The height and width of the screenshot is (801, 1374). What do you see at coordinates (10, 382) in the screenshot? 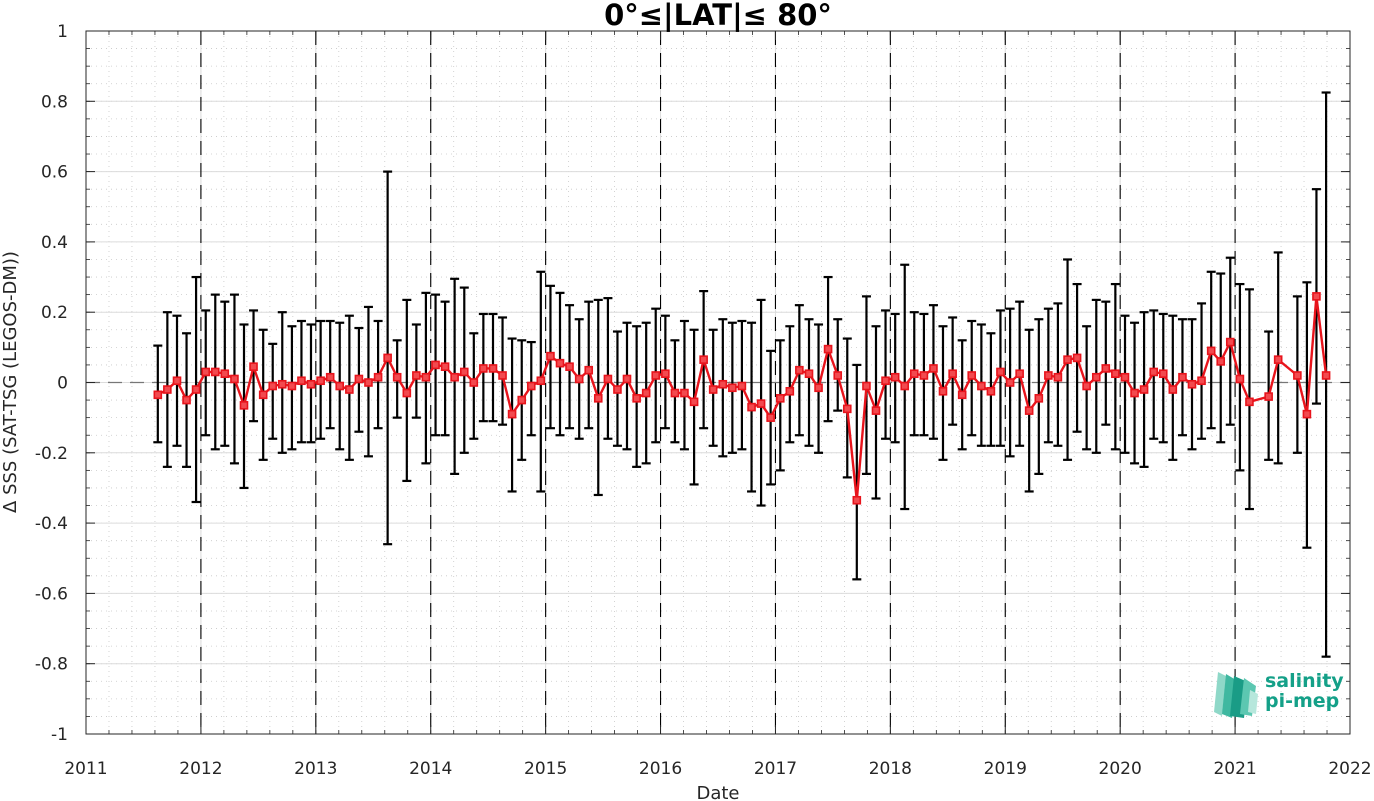
I see `y-axis-label: Δ SSS (SAT-TSG (LEGOS-DM))` at bounding box center [10, 382].